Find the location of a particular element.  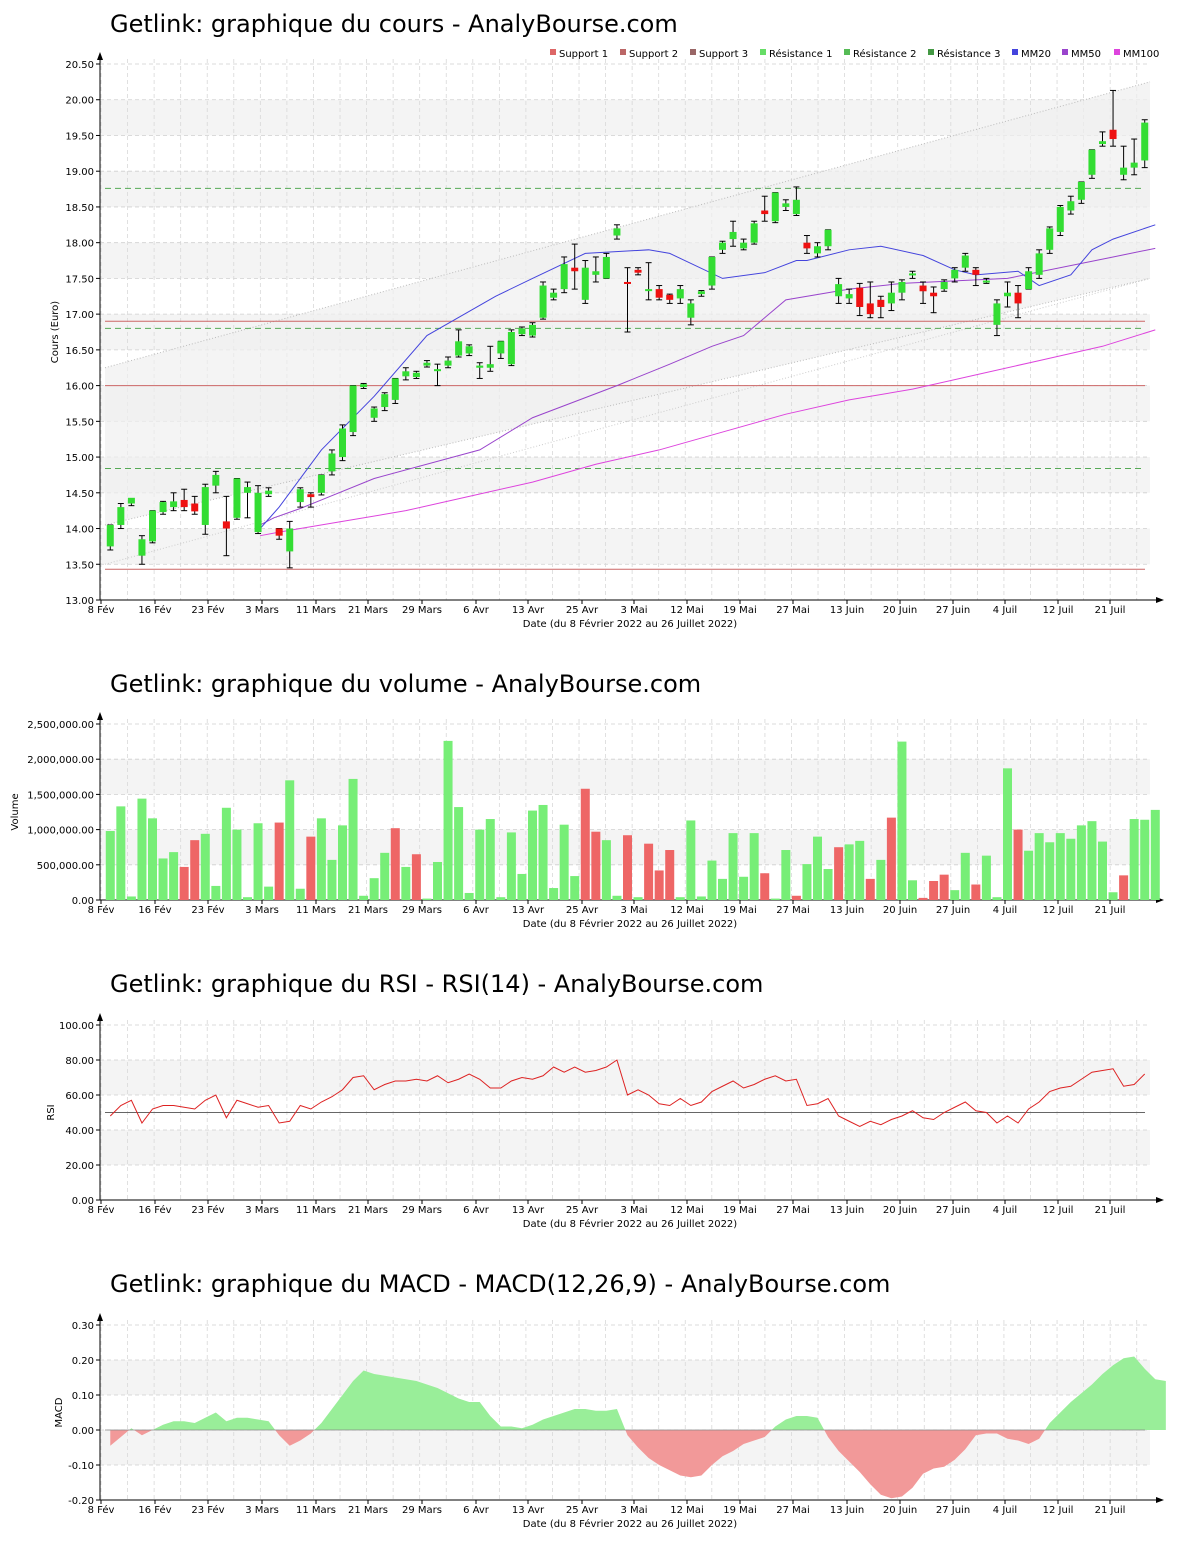

price-y-tick-label: 20.50 is located at coordinates (79, 65).